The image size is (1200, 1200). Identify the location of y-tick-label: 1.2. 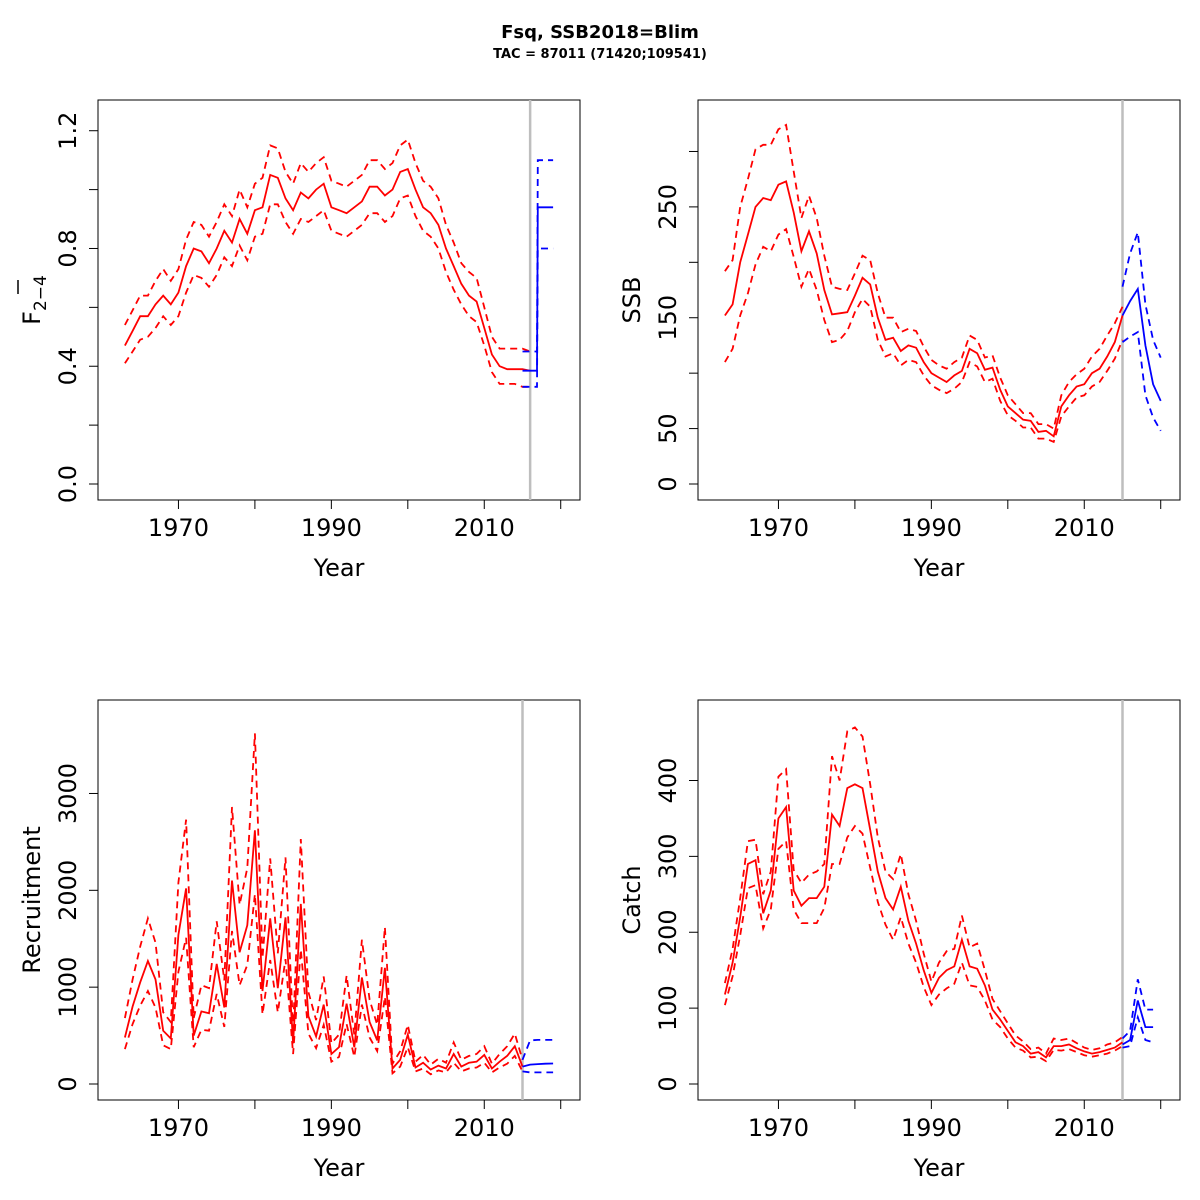
(68, 131).